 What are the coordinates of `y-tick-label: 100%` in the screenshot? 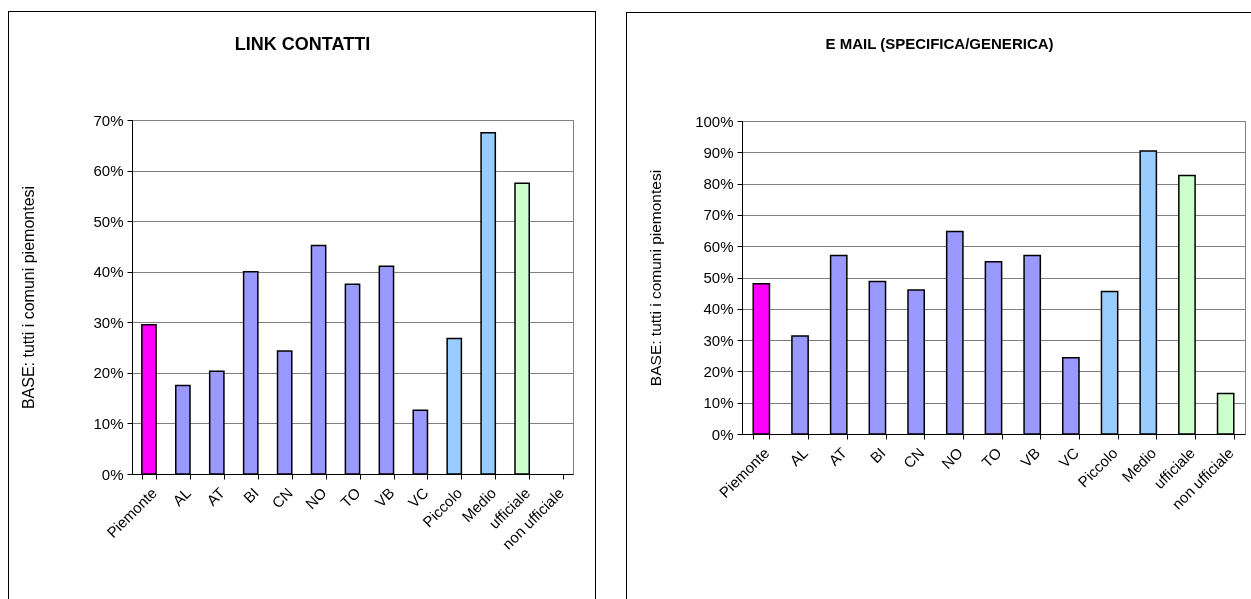 It's located at (714, 121).